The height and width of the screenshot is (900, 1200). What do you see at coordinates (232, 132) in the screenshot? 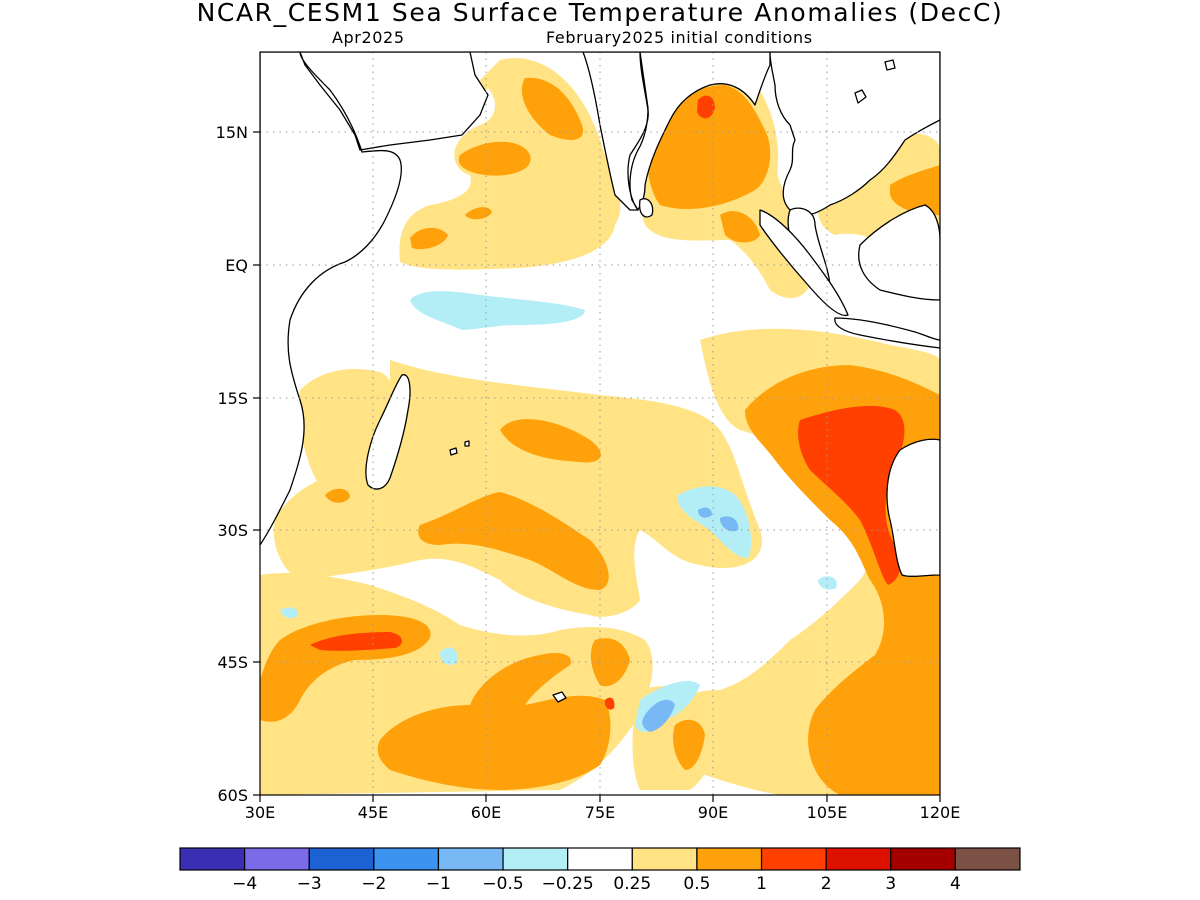
I see `y-tick-label: 15N` at bounding box center [232, 132].